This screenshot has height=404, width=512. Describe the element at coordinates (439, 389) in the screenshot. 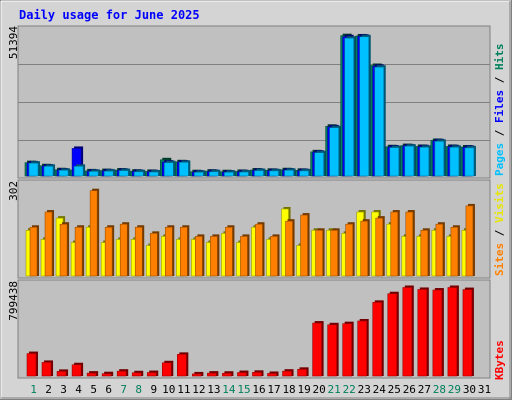

I see `x-tick-label: 28` at that location.